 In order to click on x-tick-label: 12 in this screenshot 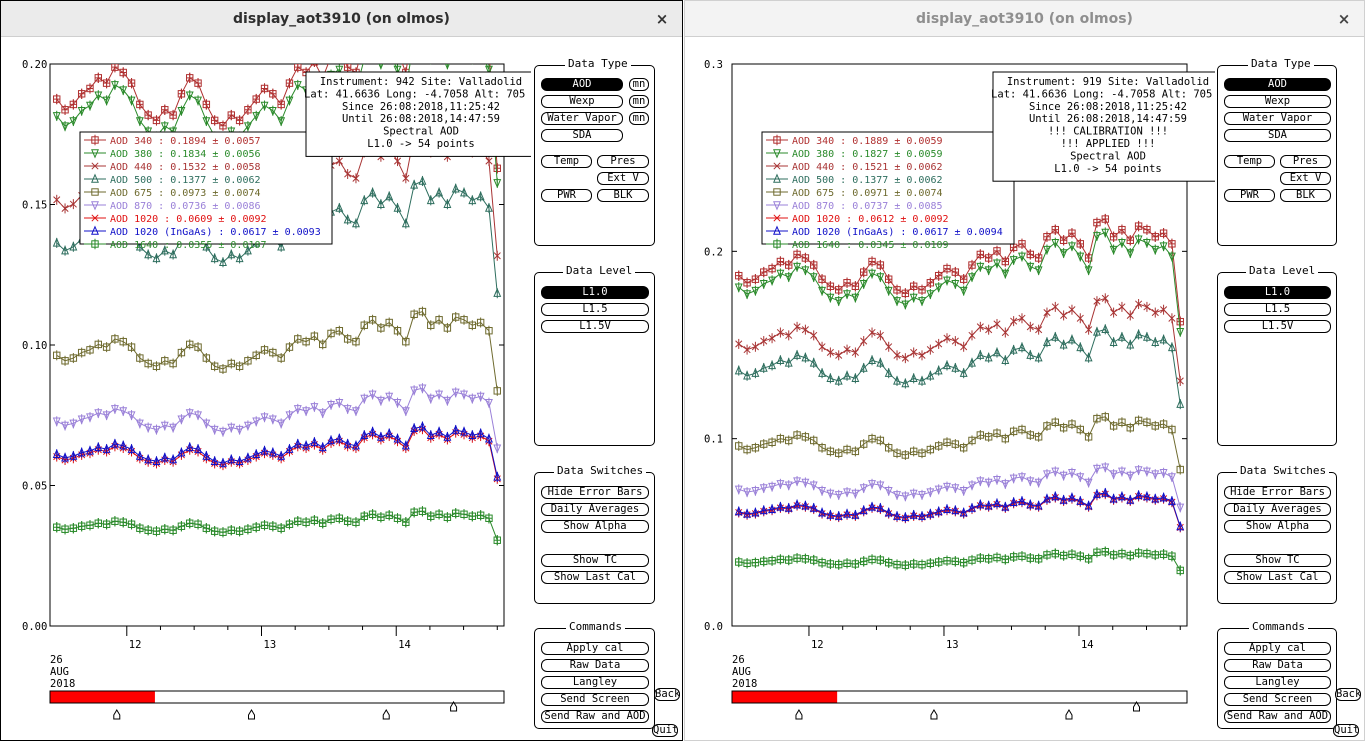, I will do `click(817, 645)`.